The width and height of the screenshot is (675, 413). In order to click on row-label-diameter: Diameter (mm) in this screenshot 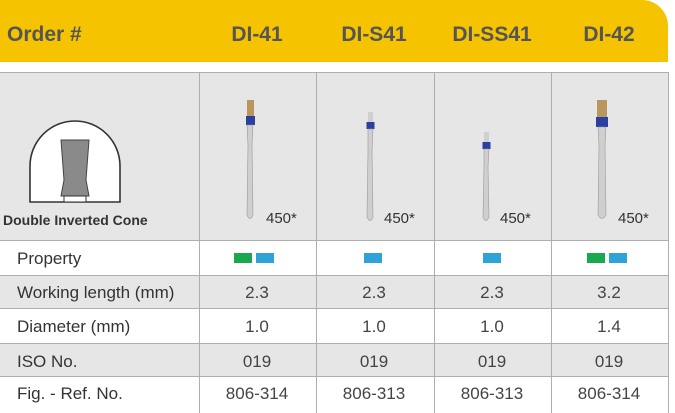, I will do `click(74, 326)`.